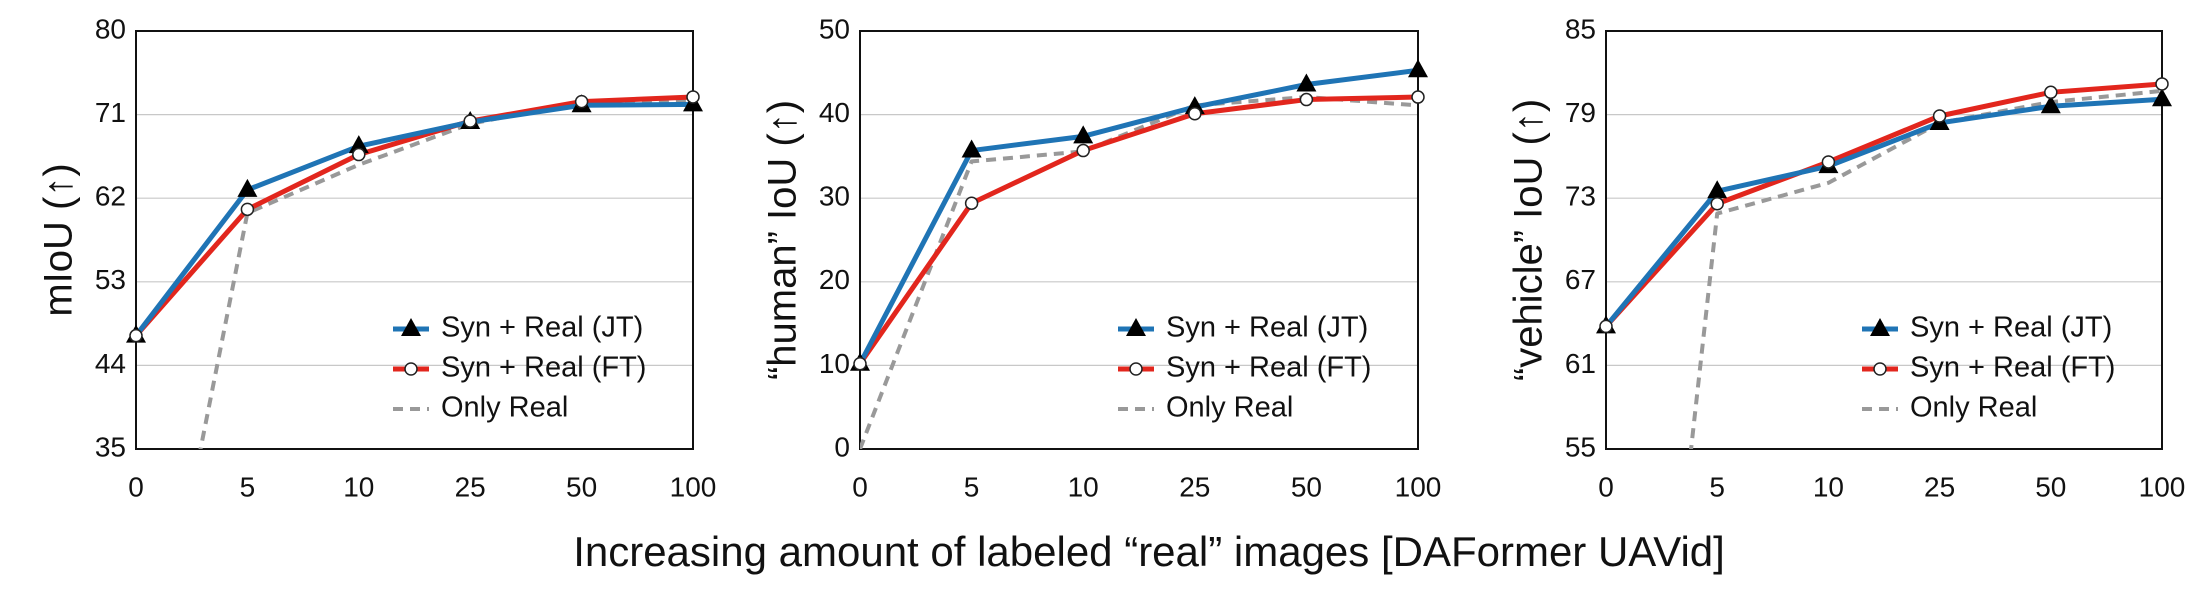 This screenshot has height=598, width=2200. I want to click on y-tick-label: 55, so click(1580, 446).